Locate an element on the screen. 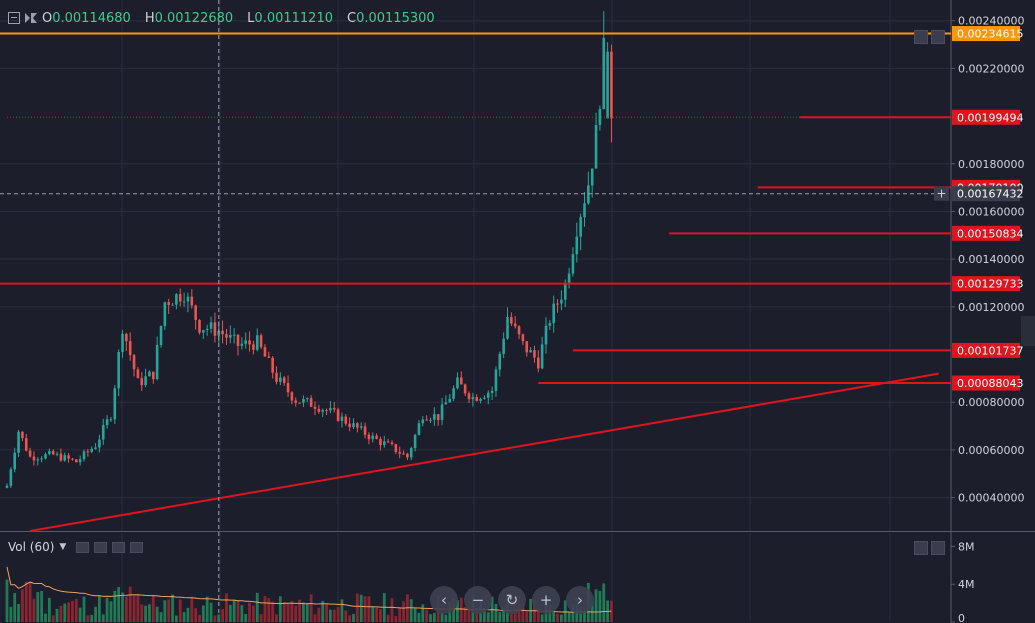  more-icon is located at coordinates (119, 547).